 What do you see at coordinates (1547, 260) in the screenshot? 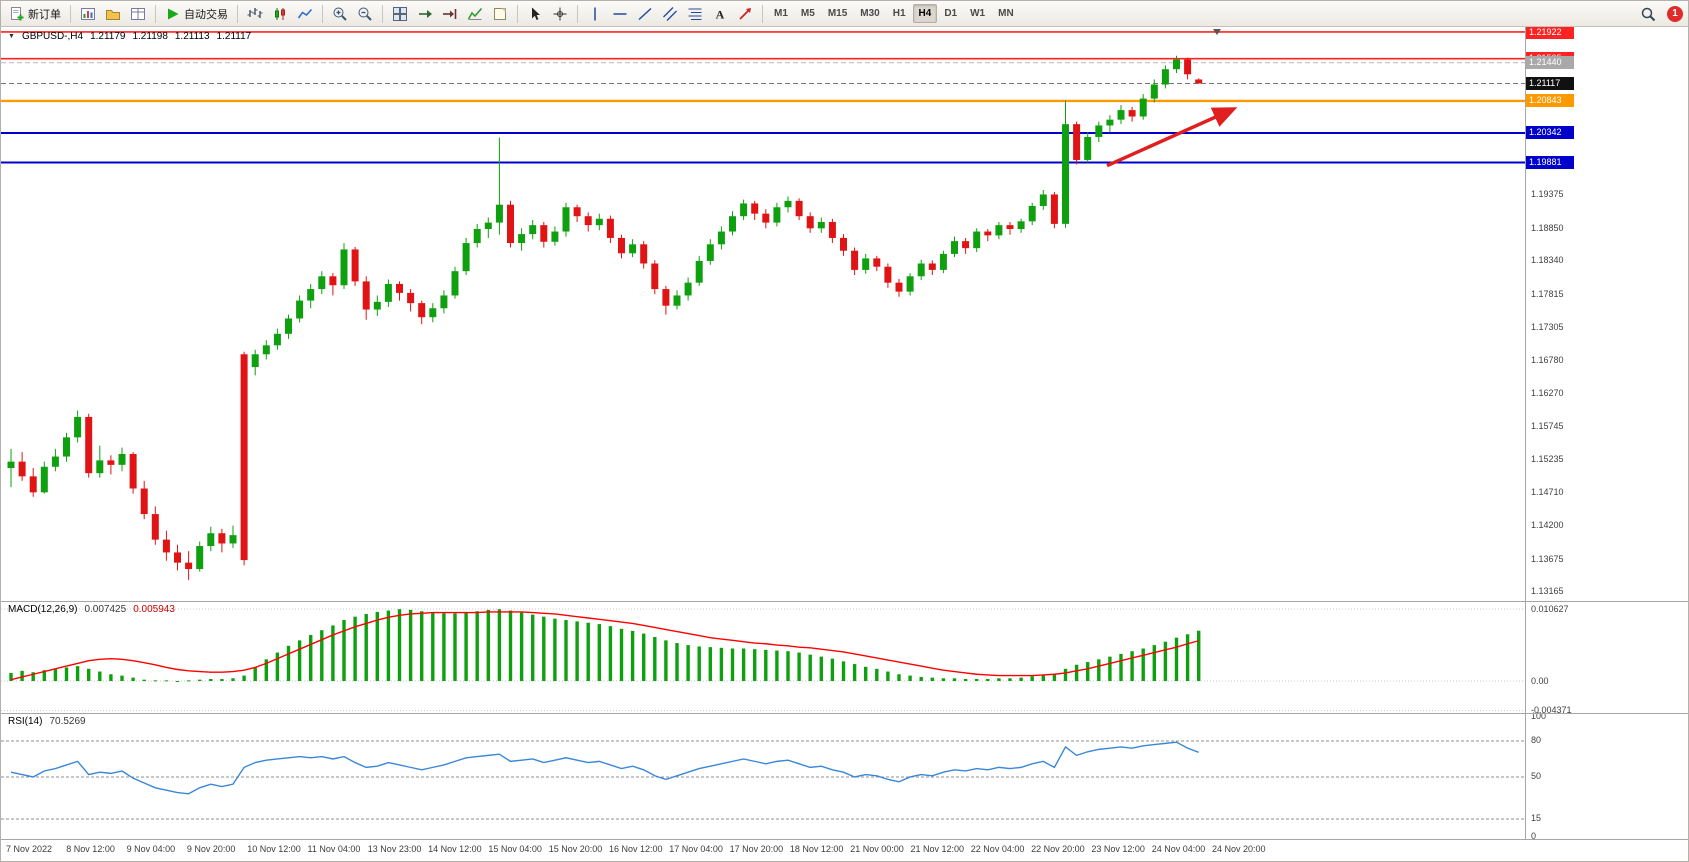
I see `price-tick: 1.18340` at bounding box center [1547, 260].